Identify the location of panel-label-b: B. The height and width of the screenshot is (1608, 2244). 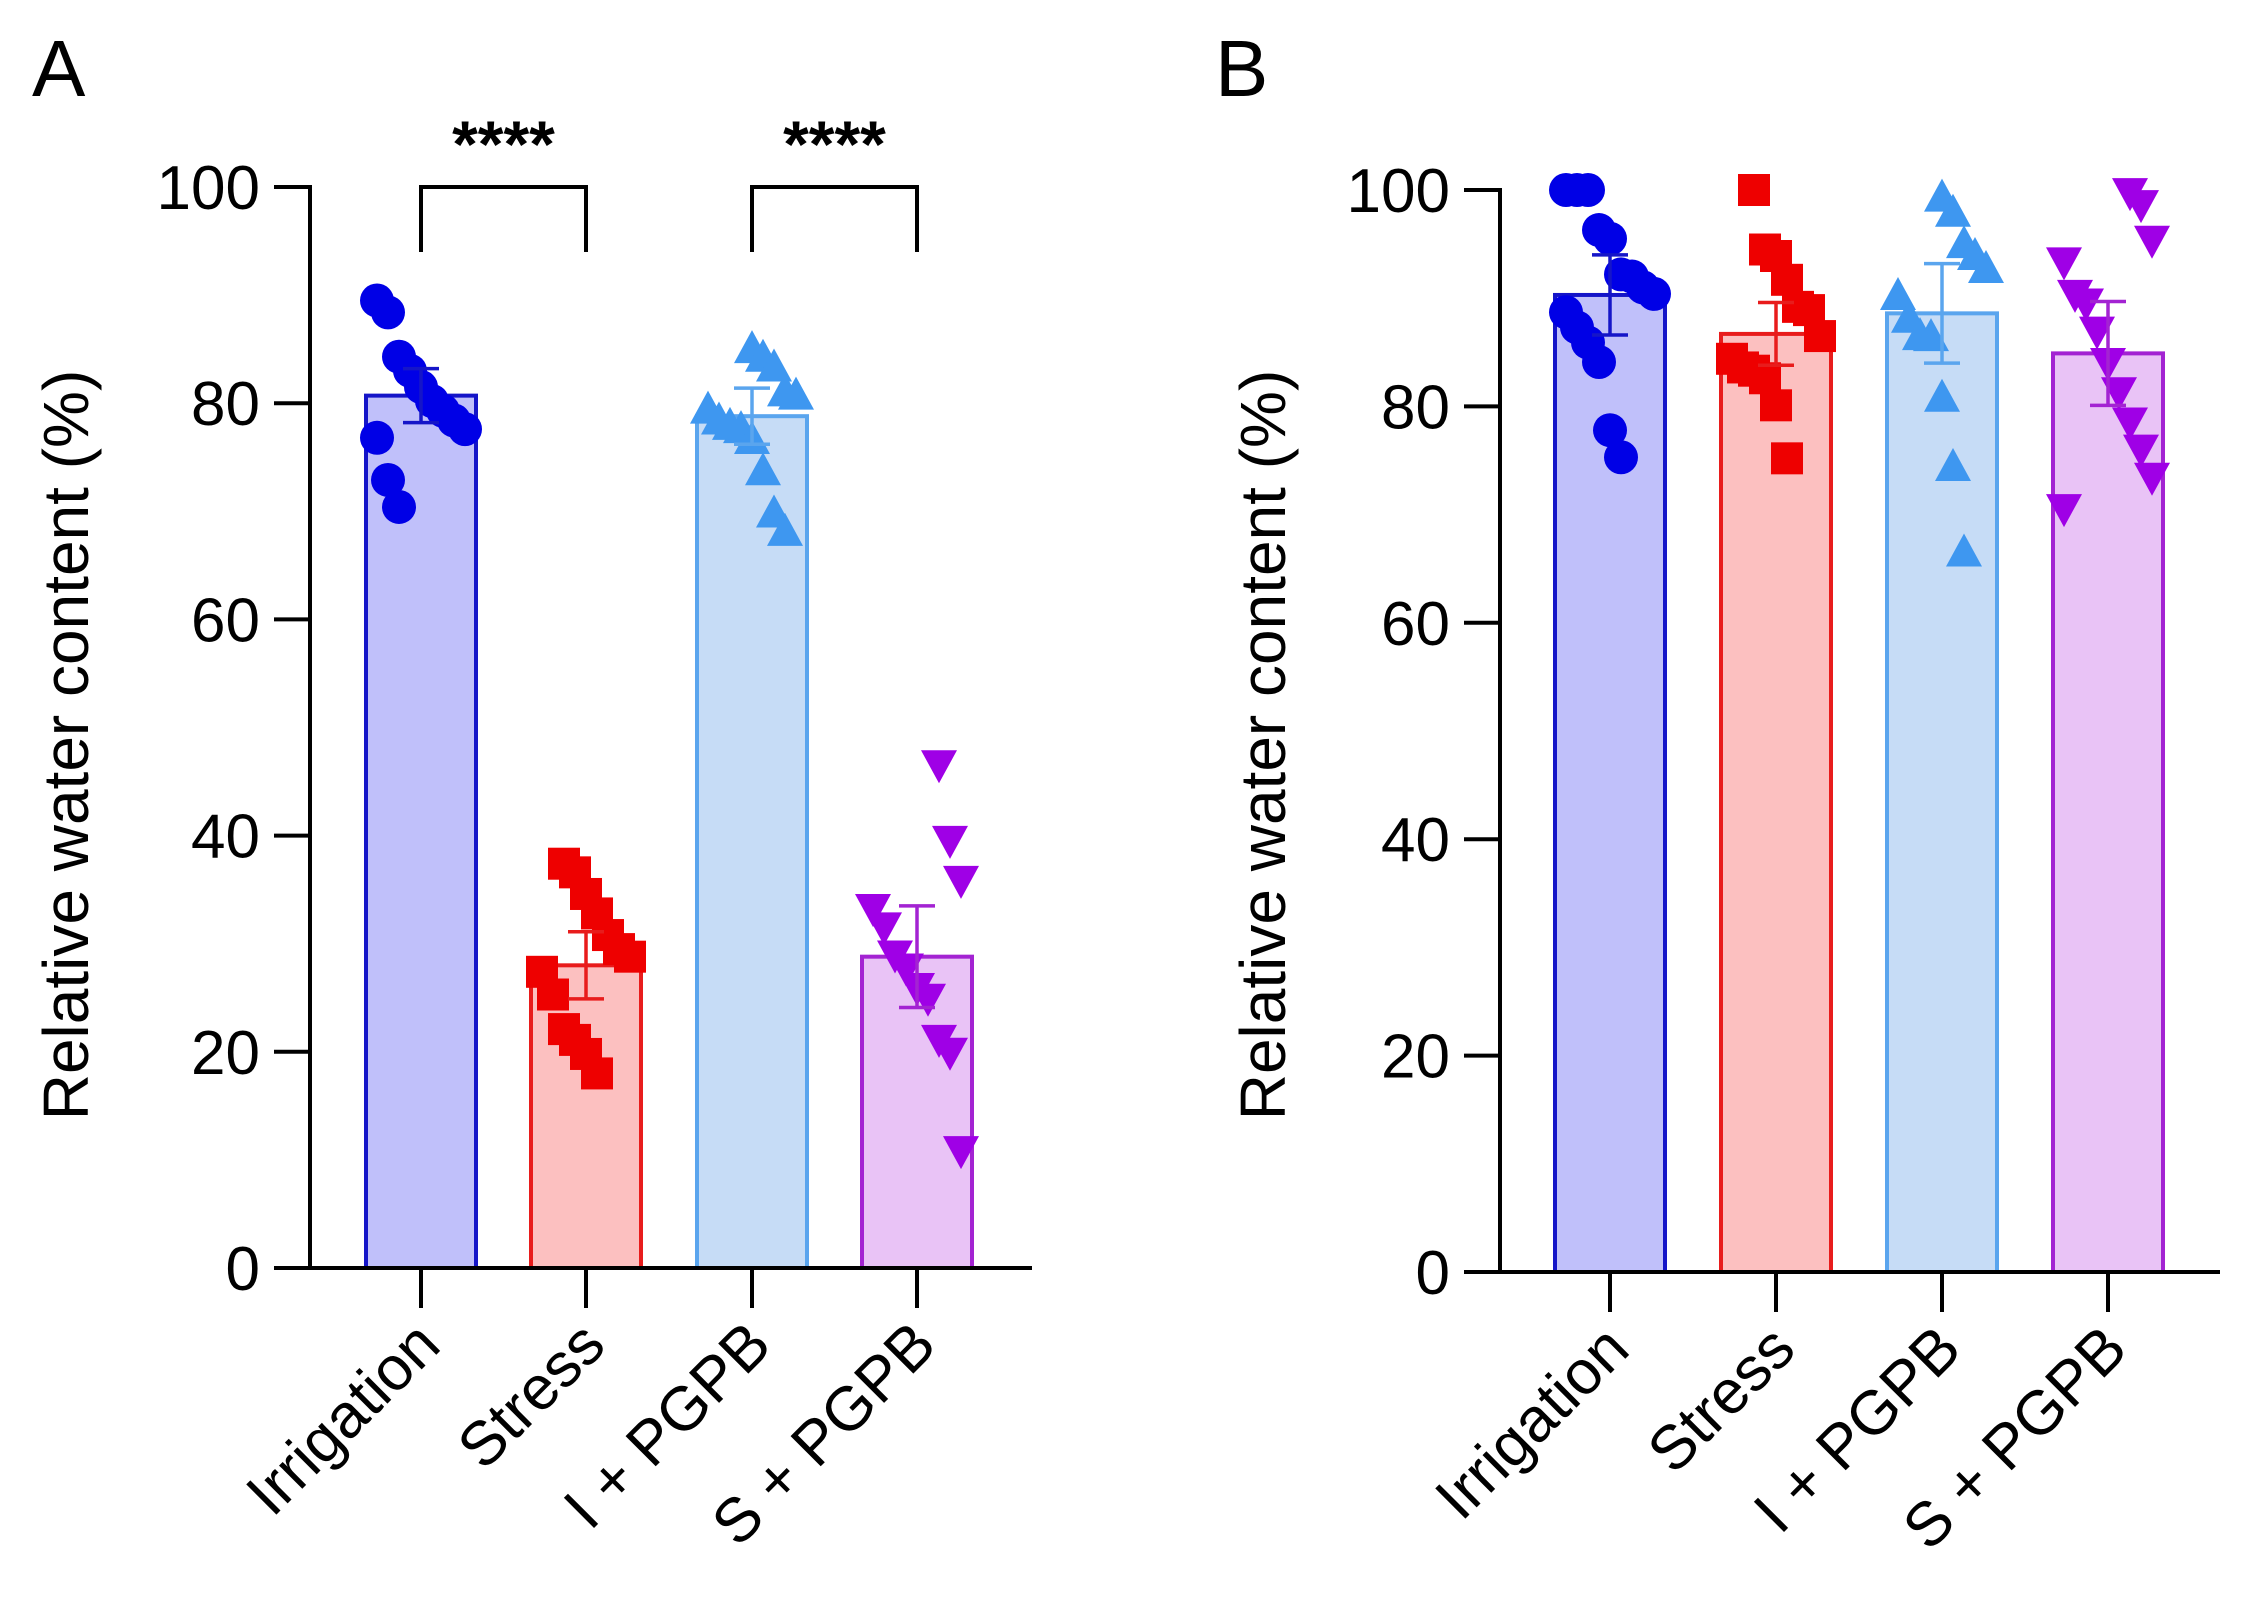
(1241, 68).